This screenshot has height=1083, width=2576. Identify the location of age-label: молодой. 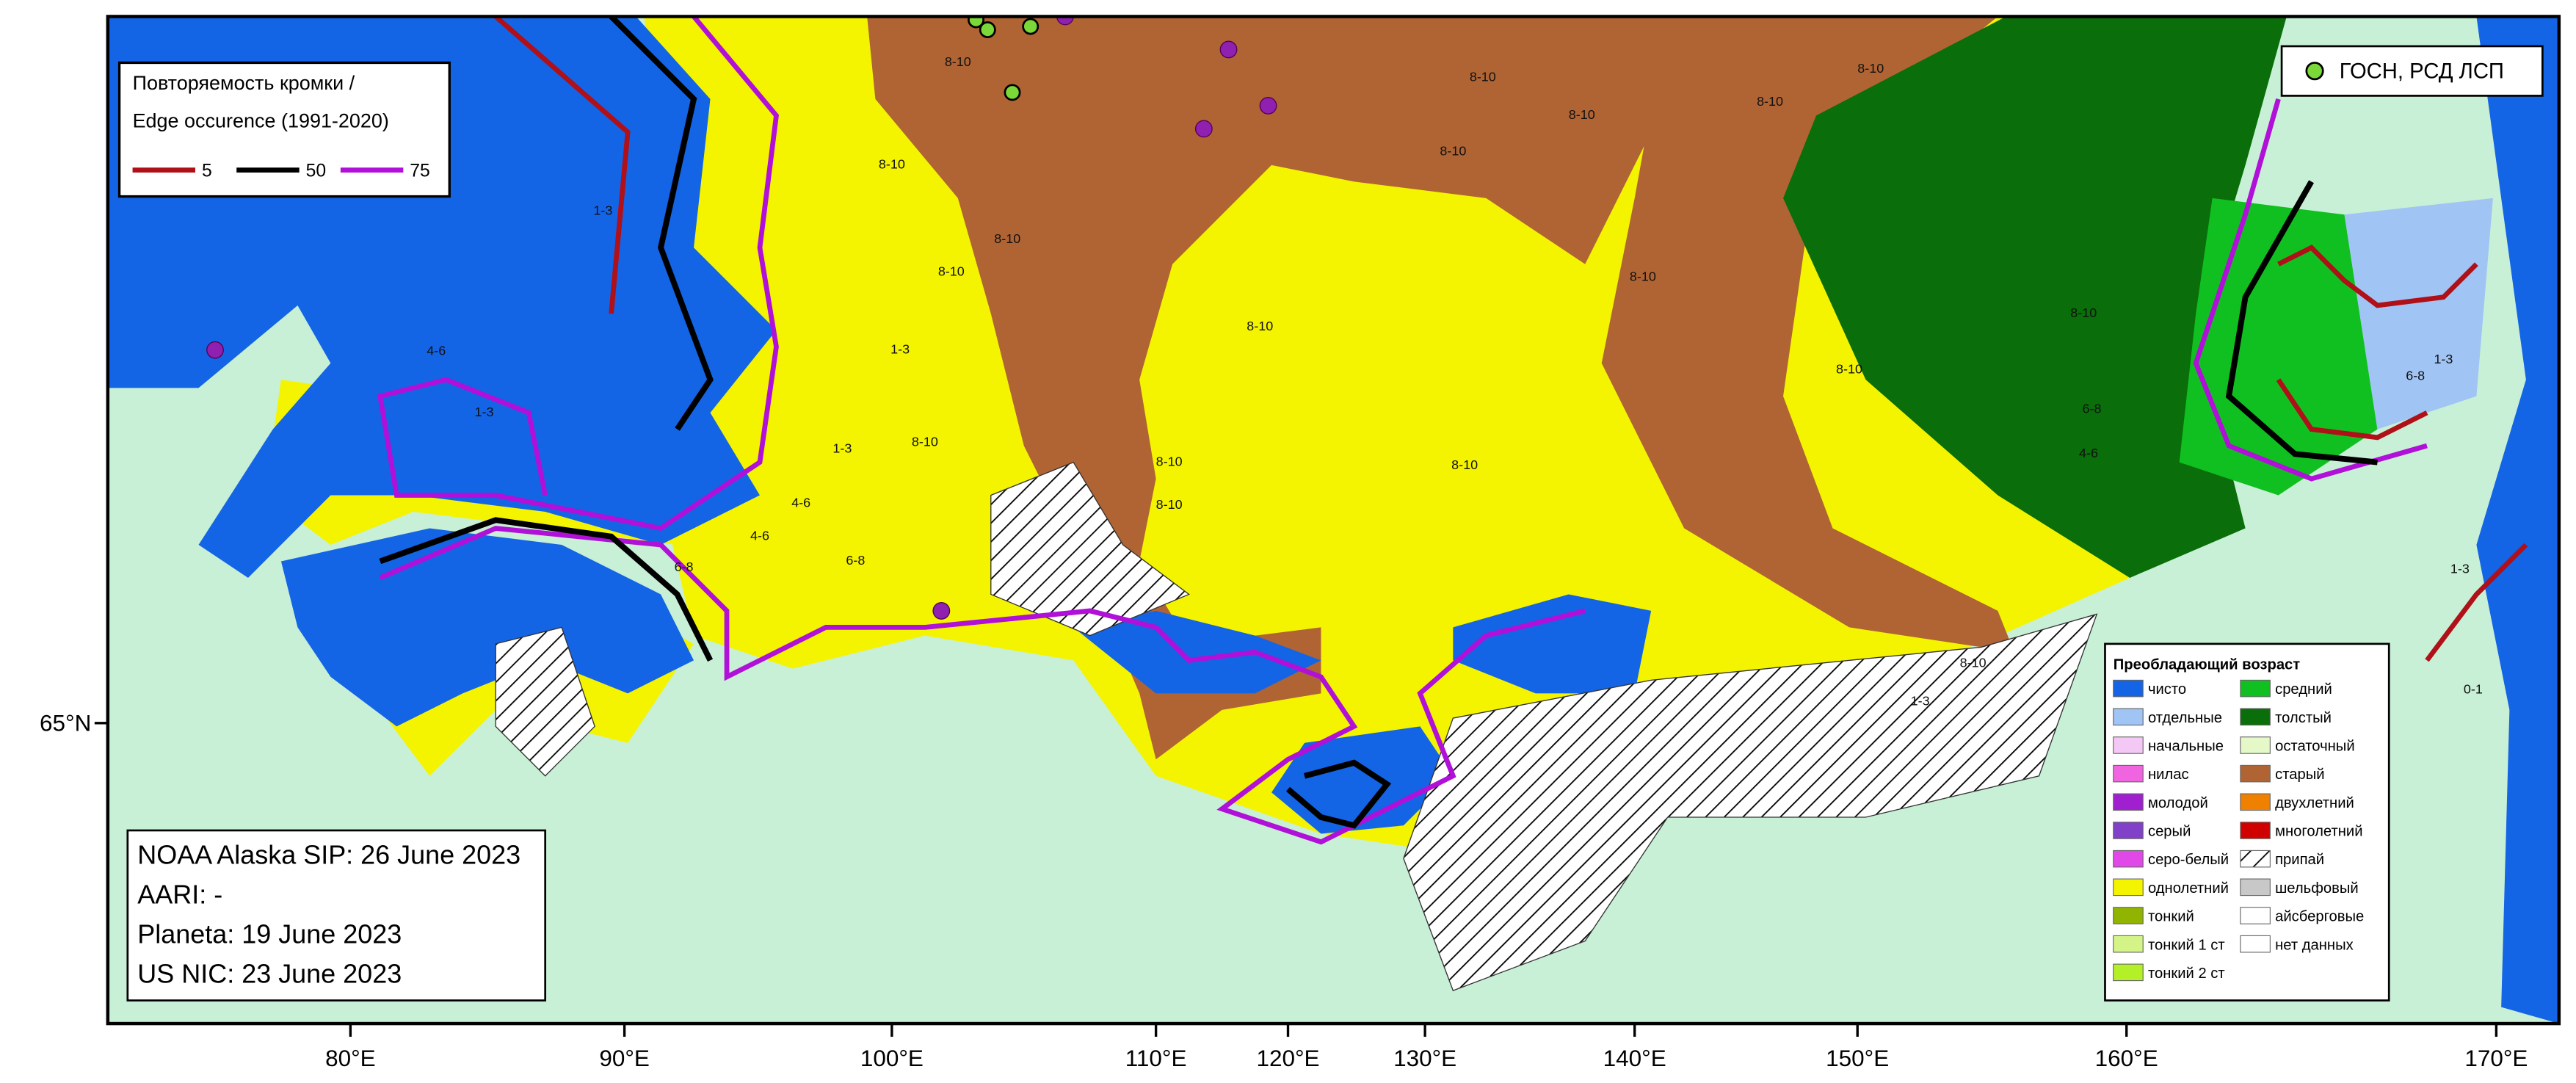
(2178, 803).